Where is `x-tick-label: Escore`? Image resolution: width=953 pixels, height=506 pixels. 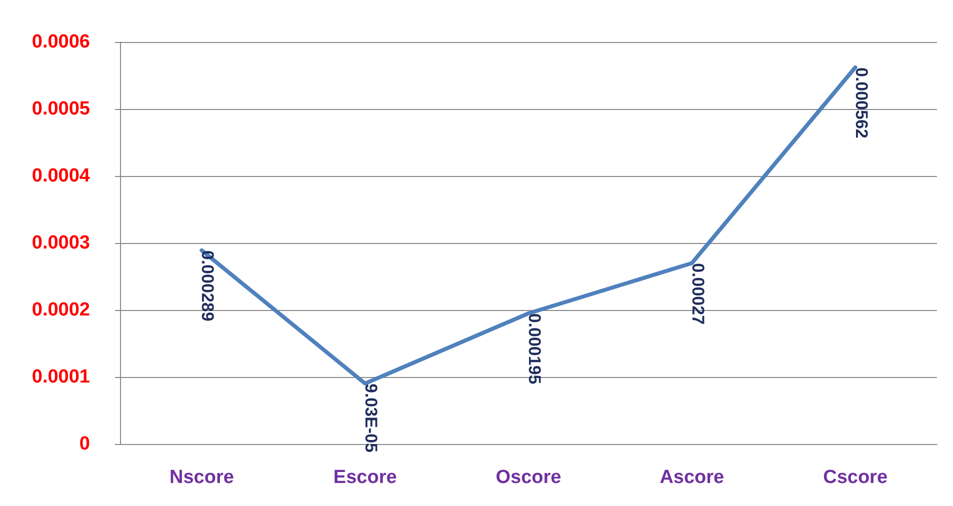
x-tick-label: Escore is located at coordinates (365, 477).